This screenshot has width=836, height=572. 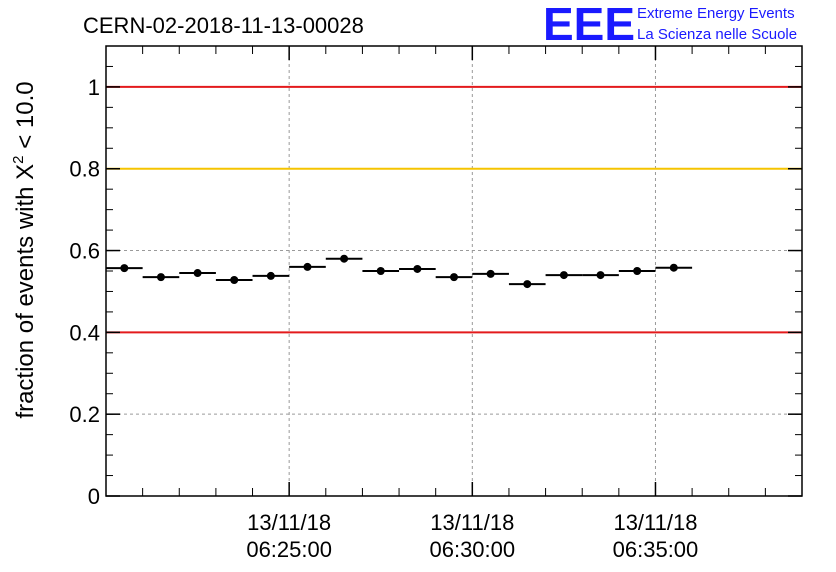 What do you see at coordinates (84, 414) in the screenshot?
I see `y-tick-label: 0.2` at bounding box center [84, 414].